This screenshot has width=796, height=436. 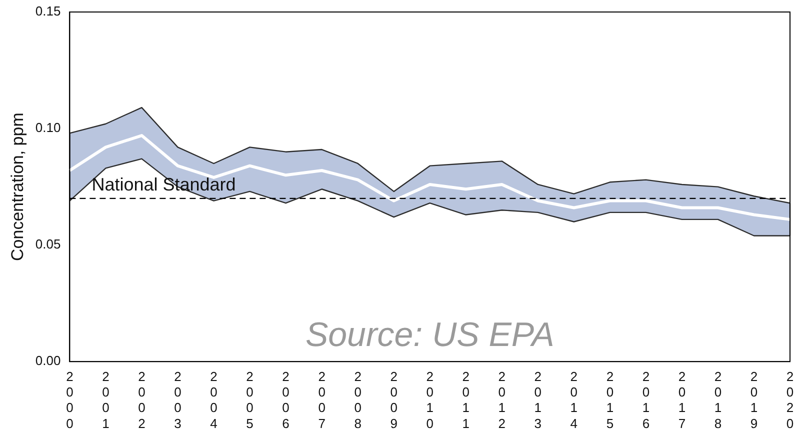 I want to click on x-tick-label: 2012, so click(x=502, y=399).